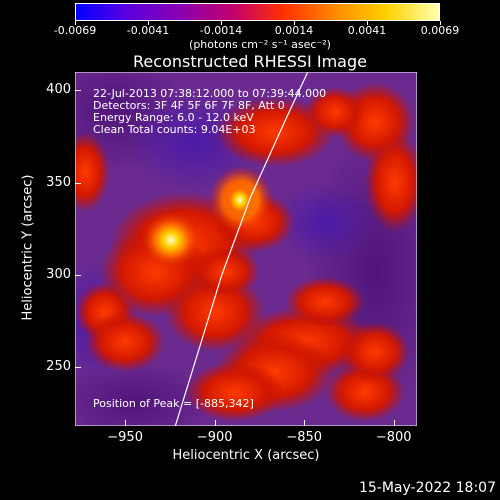 The width and height of the screenshot is (500, 500). I want to click on footer-timestamp: 15-May-2022 18:07, so click(427, 488).